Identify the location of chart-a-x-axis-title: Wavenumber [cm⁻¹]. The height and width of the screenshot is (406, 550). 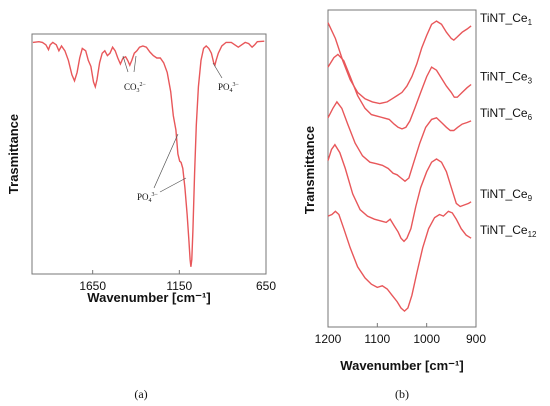
(148, 297).